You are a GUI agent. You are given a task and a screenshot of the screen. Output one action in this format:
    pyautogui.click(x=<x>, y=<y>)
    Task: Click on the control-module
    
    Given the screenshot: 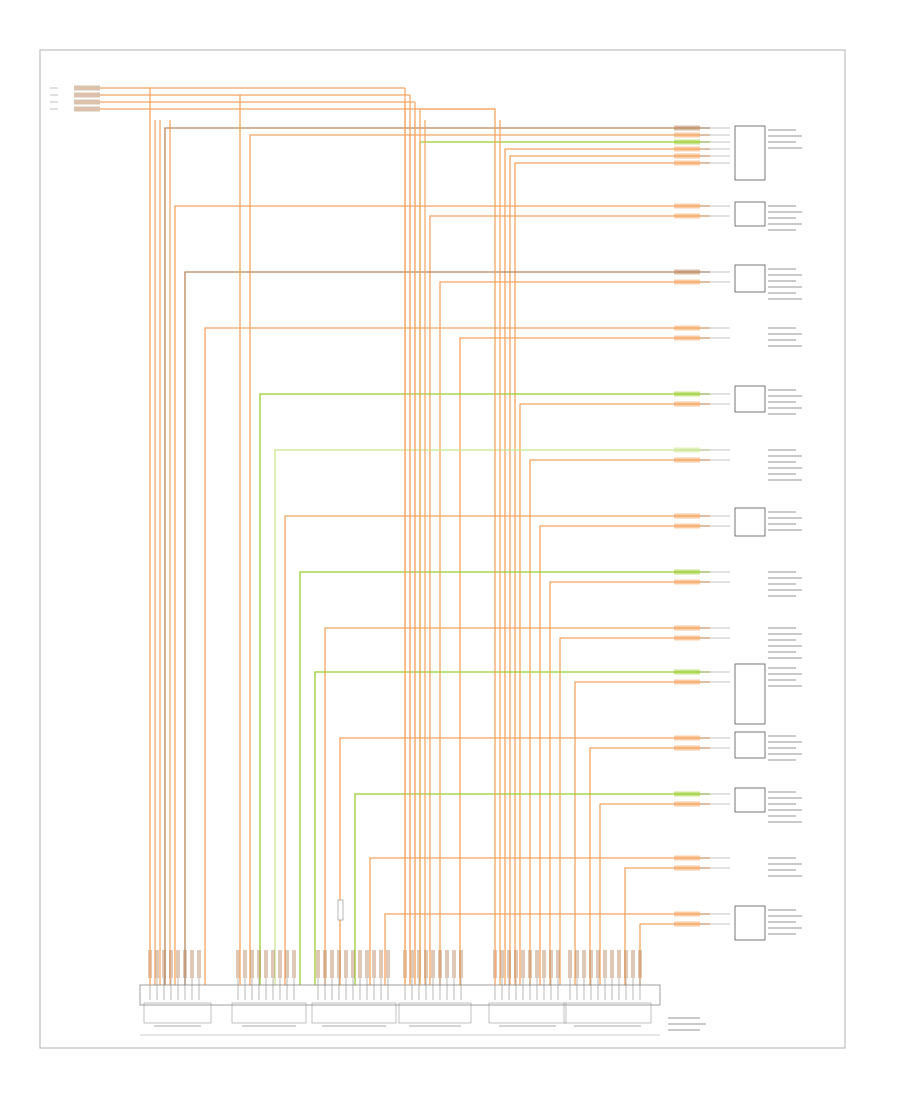 What is the action you would take?
    pyautogui.click(x=422, y=967)
    